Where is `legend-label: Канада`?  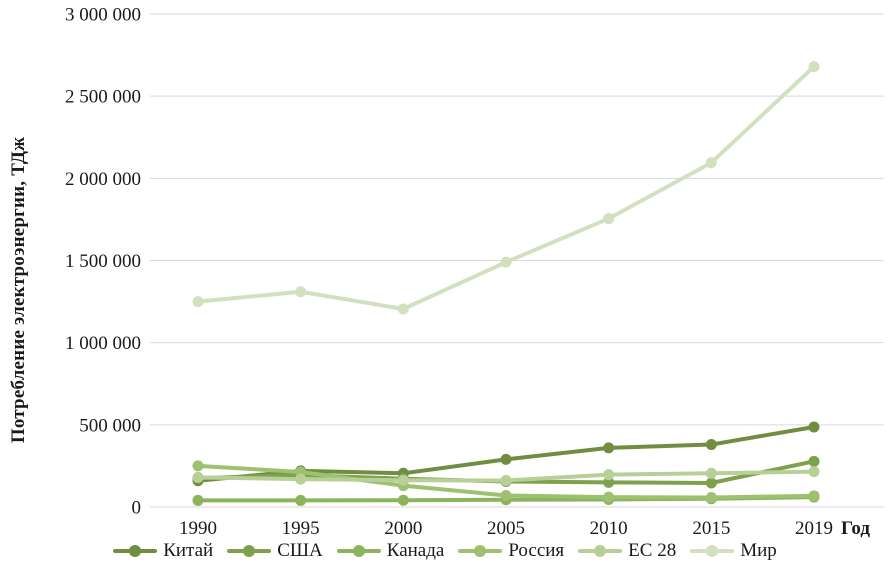
legend-label: Канада is located at coordinates (415, 550).